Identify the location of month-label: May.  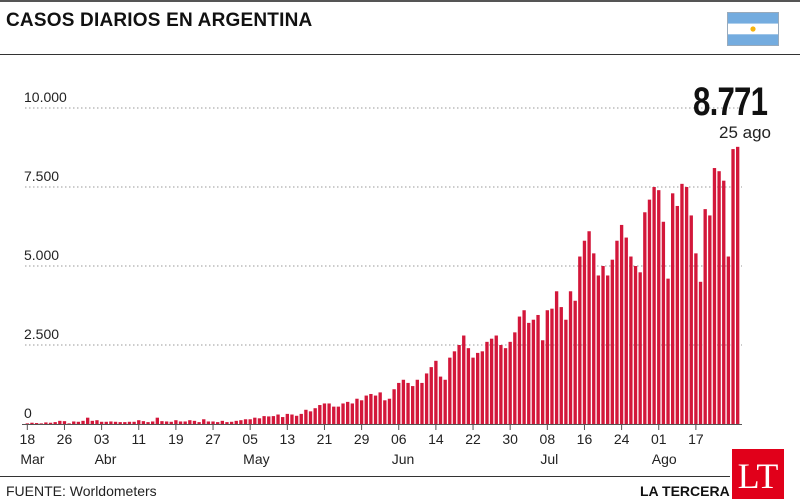
(256, 459).